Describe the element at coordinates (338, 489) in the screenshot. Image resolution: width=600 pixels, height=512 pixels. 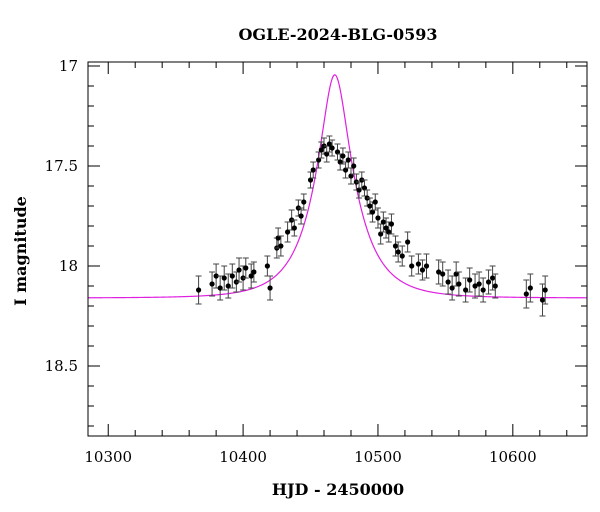
I see `x-axis-label: HJD - 2450000` at that location.